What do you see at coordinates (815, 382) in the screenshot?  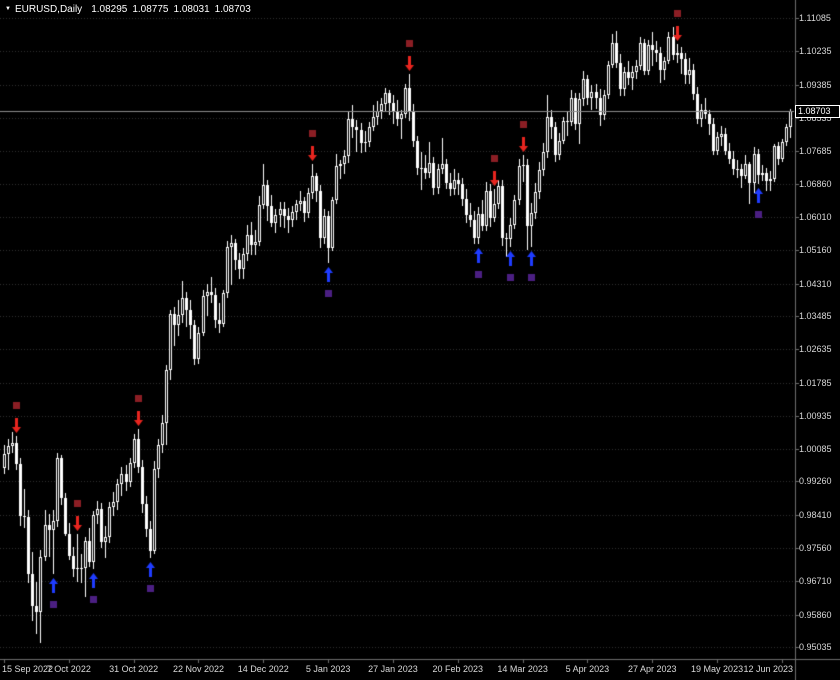 I see `price-axis-label: 1.01785` at bounding box center [815, 382].